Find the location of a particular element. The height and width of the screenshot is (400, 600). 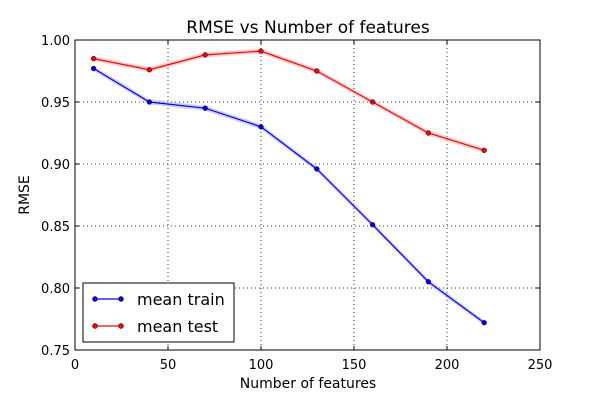

x-tick-label: 0 is located at coordinates (75, 365).